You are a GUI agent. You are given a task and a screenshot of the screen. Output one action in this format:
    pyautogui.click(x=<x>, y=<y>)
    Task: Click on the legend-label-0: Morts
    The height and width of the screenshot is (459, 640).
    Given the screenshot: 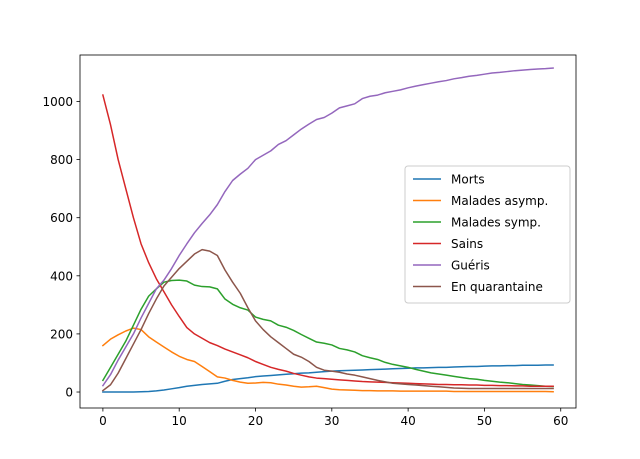 What is the action you would take?
    pyautogui.click(x=468, y=180)
    